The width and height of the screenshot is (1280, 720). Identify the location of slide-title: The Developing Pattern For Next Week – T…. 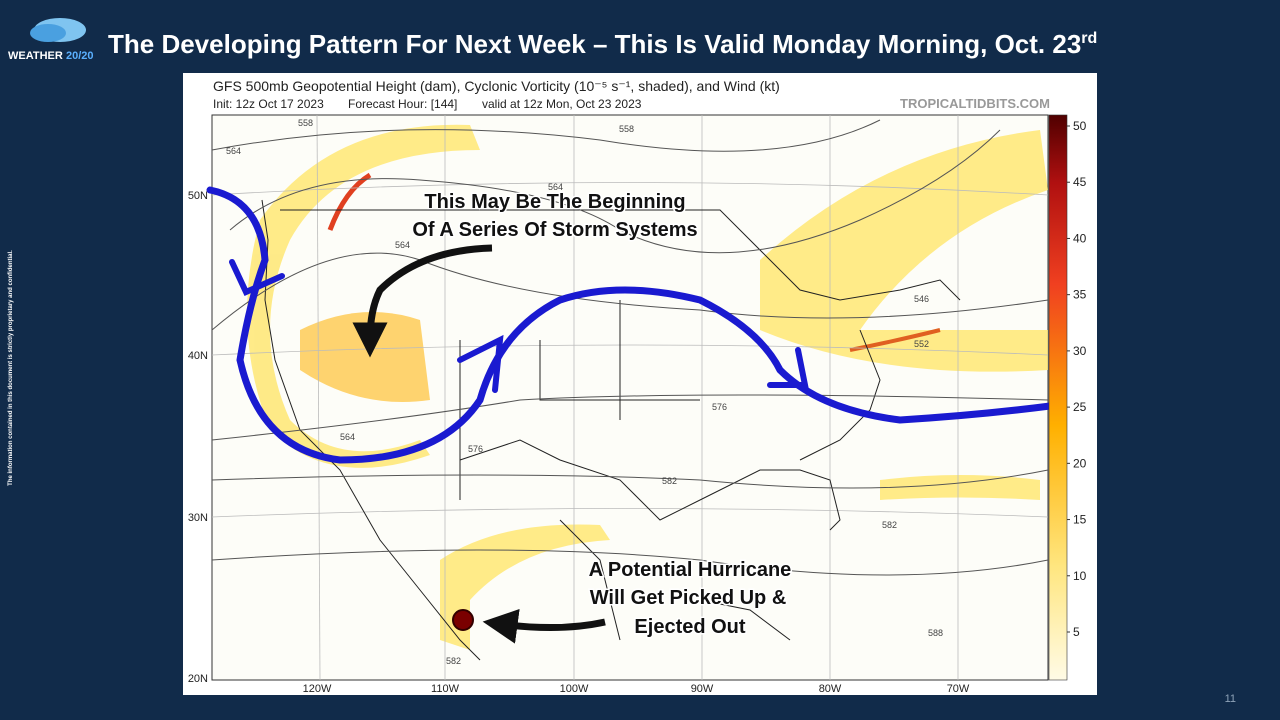
(602, 44).